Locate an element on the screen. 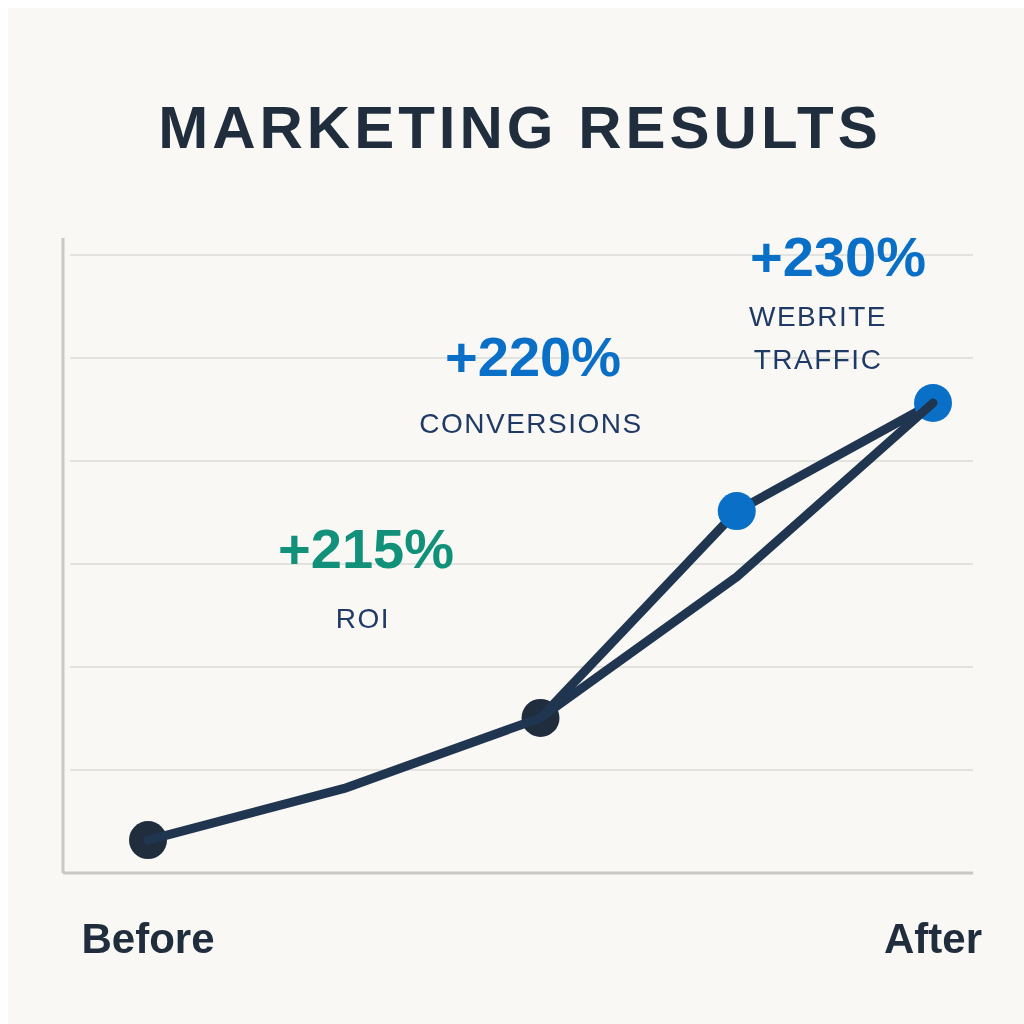 The image size is (1024, 1024). annotation: CONVERSIONS is located at coordinates (531, 423).